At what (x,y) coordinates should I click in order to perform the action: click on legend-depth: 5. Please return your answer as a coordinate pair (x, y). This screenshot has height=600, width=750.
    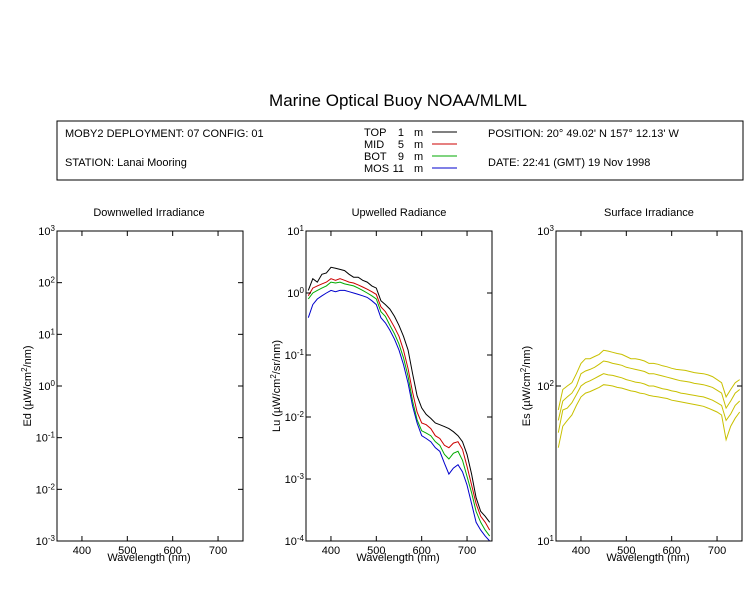
    Looking at the image, I should click on (401, 145).